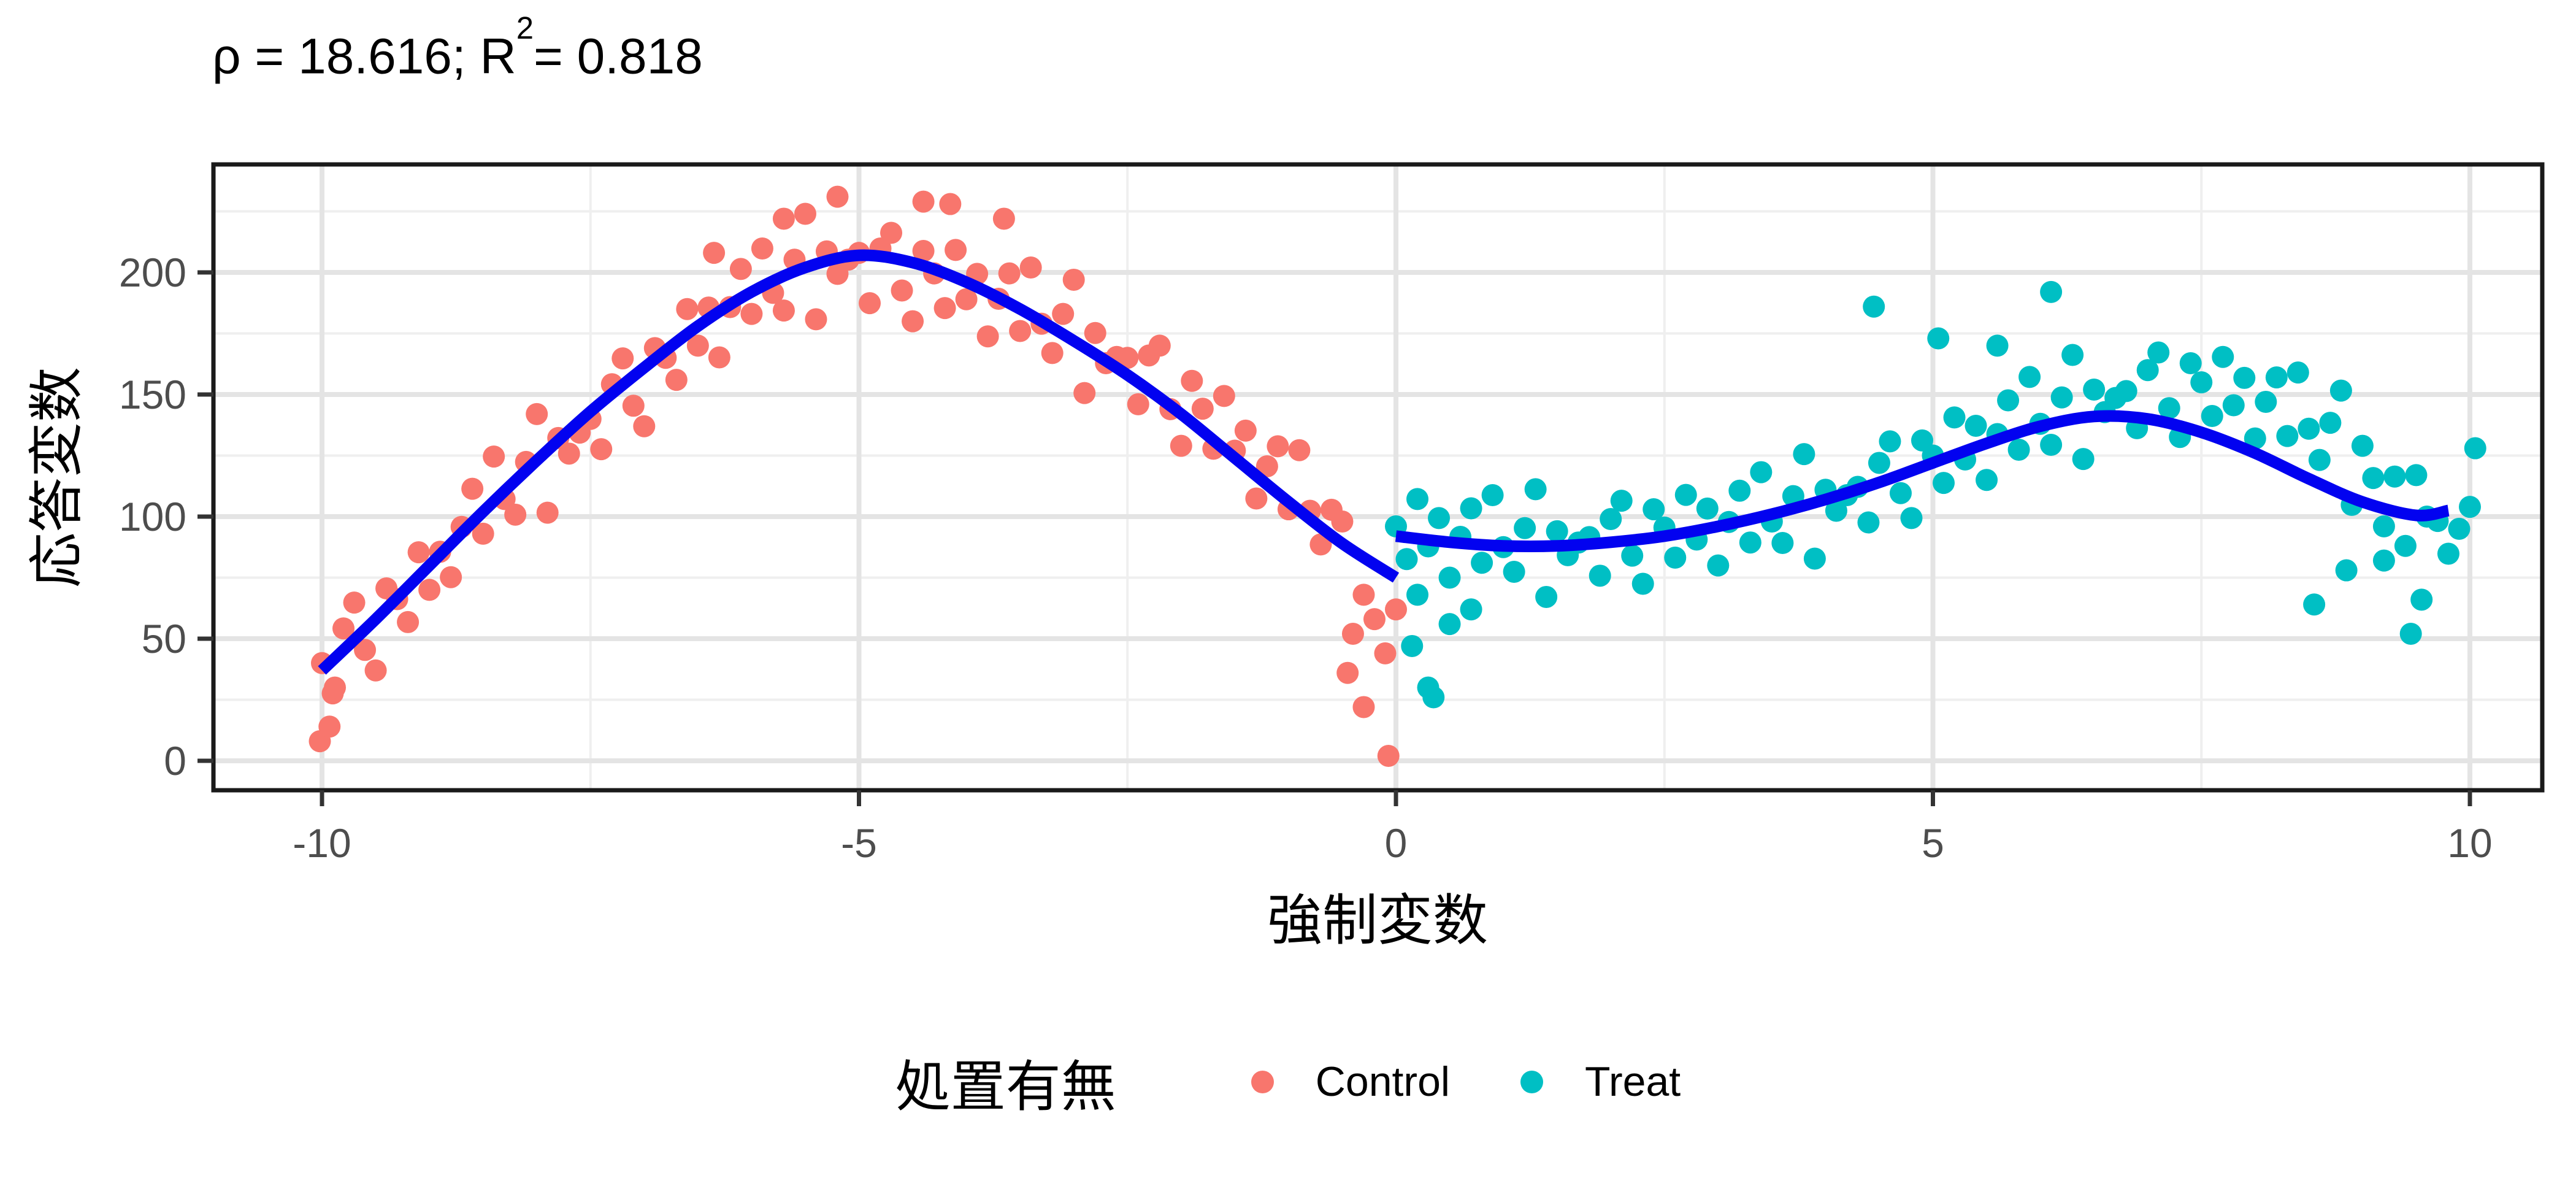  What do you see at coordinates (1005, 1087) in the screenshot?
I see `legend-title: 処置有無` at bounding box center [1005, 1087].